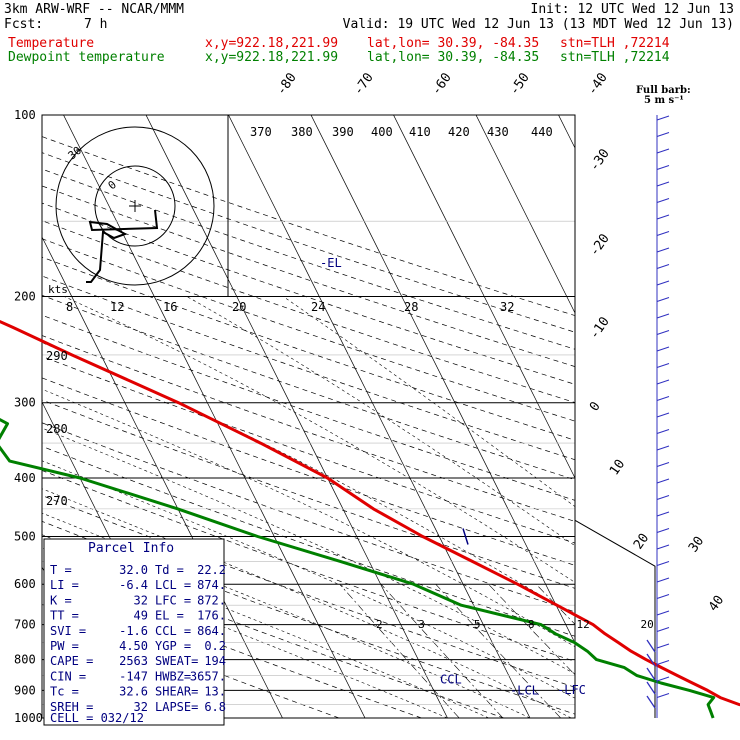  I want to click on parcel-info-value: 32, so click(141, 600).